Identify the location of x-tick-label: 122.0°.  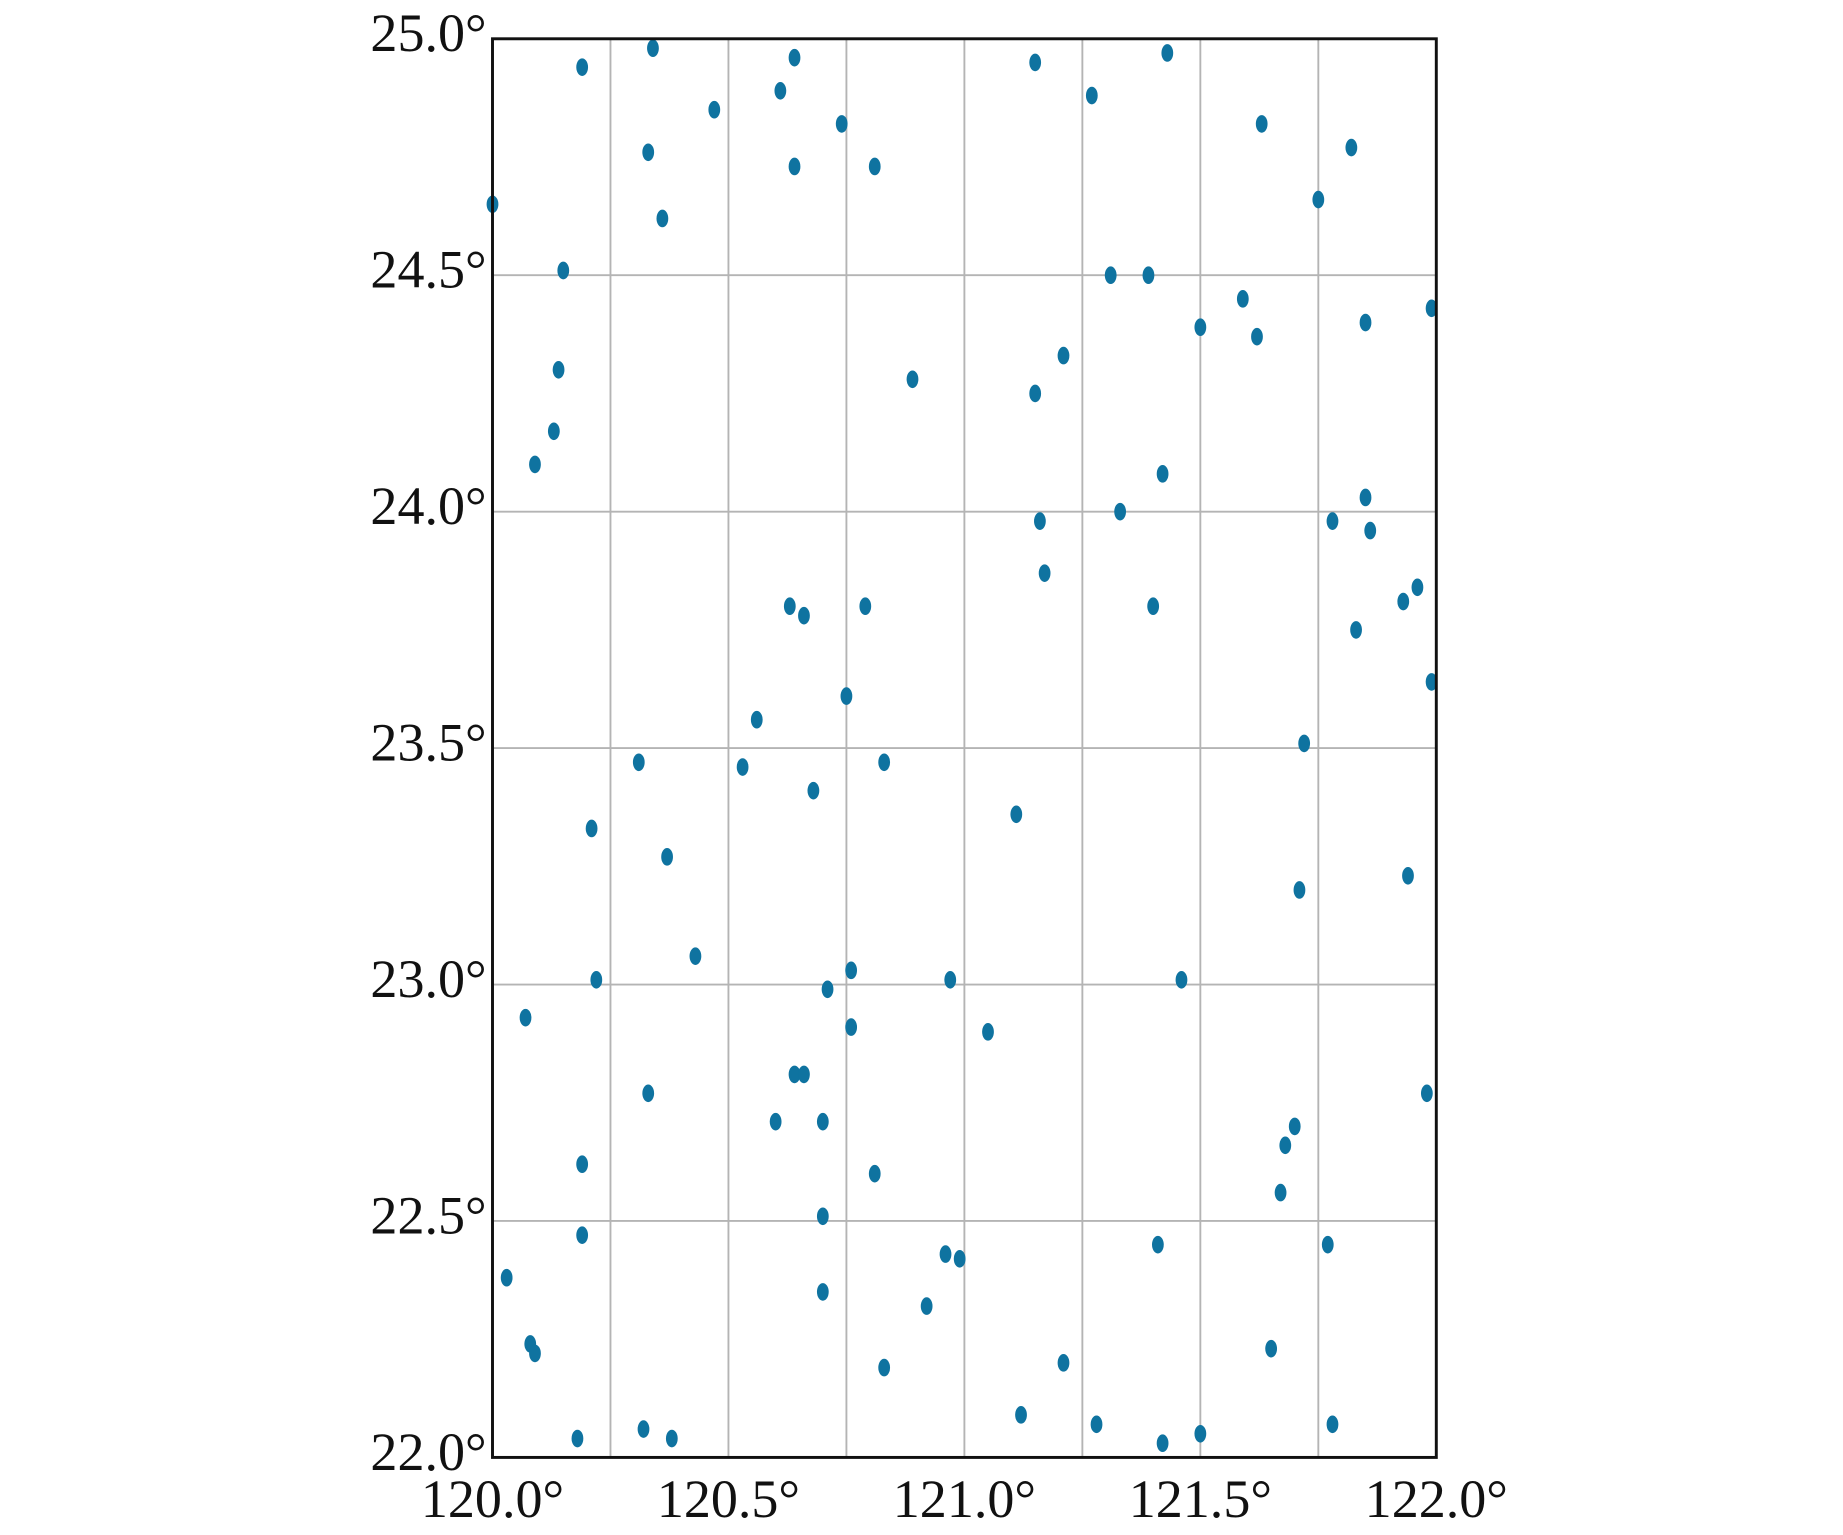
(1436, 1499).